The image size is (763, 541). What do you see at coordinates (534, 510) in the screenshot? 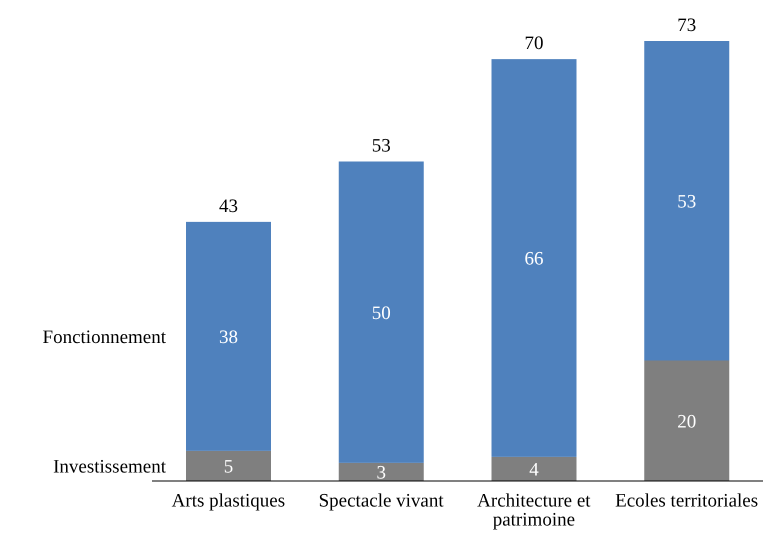
I see `x-tick-label: Architecture et patrimoine` at bounding box center [534, 510].